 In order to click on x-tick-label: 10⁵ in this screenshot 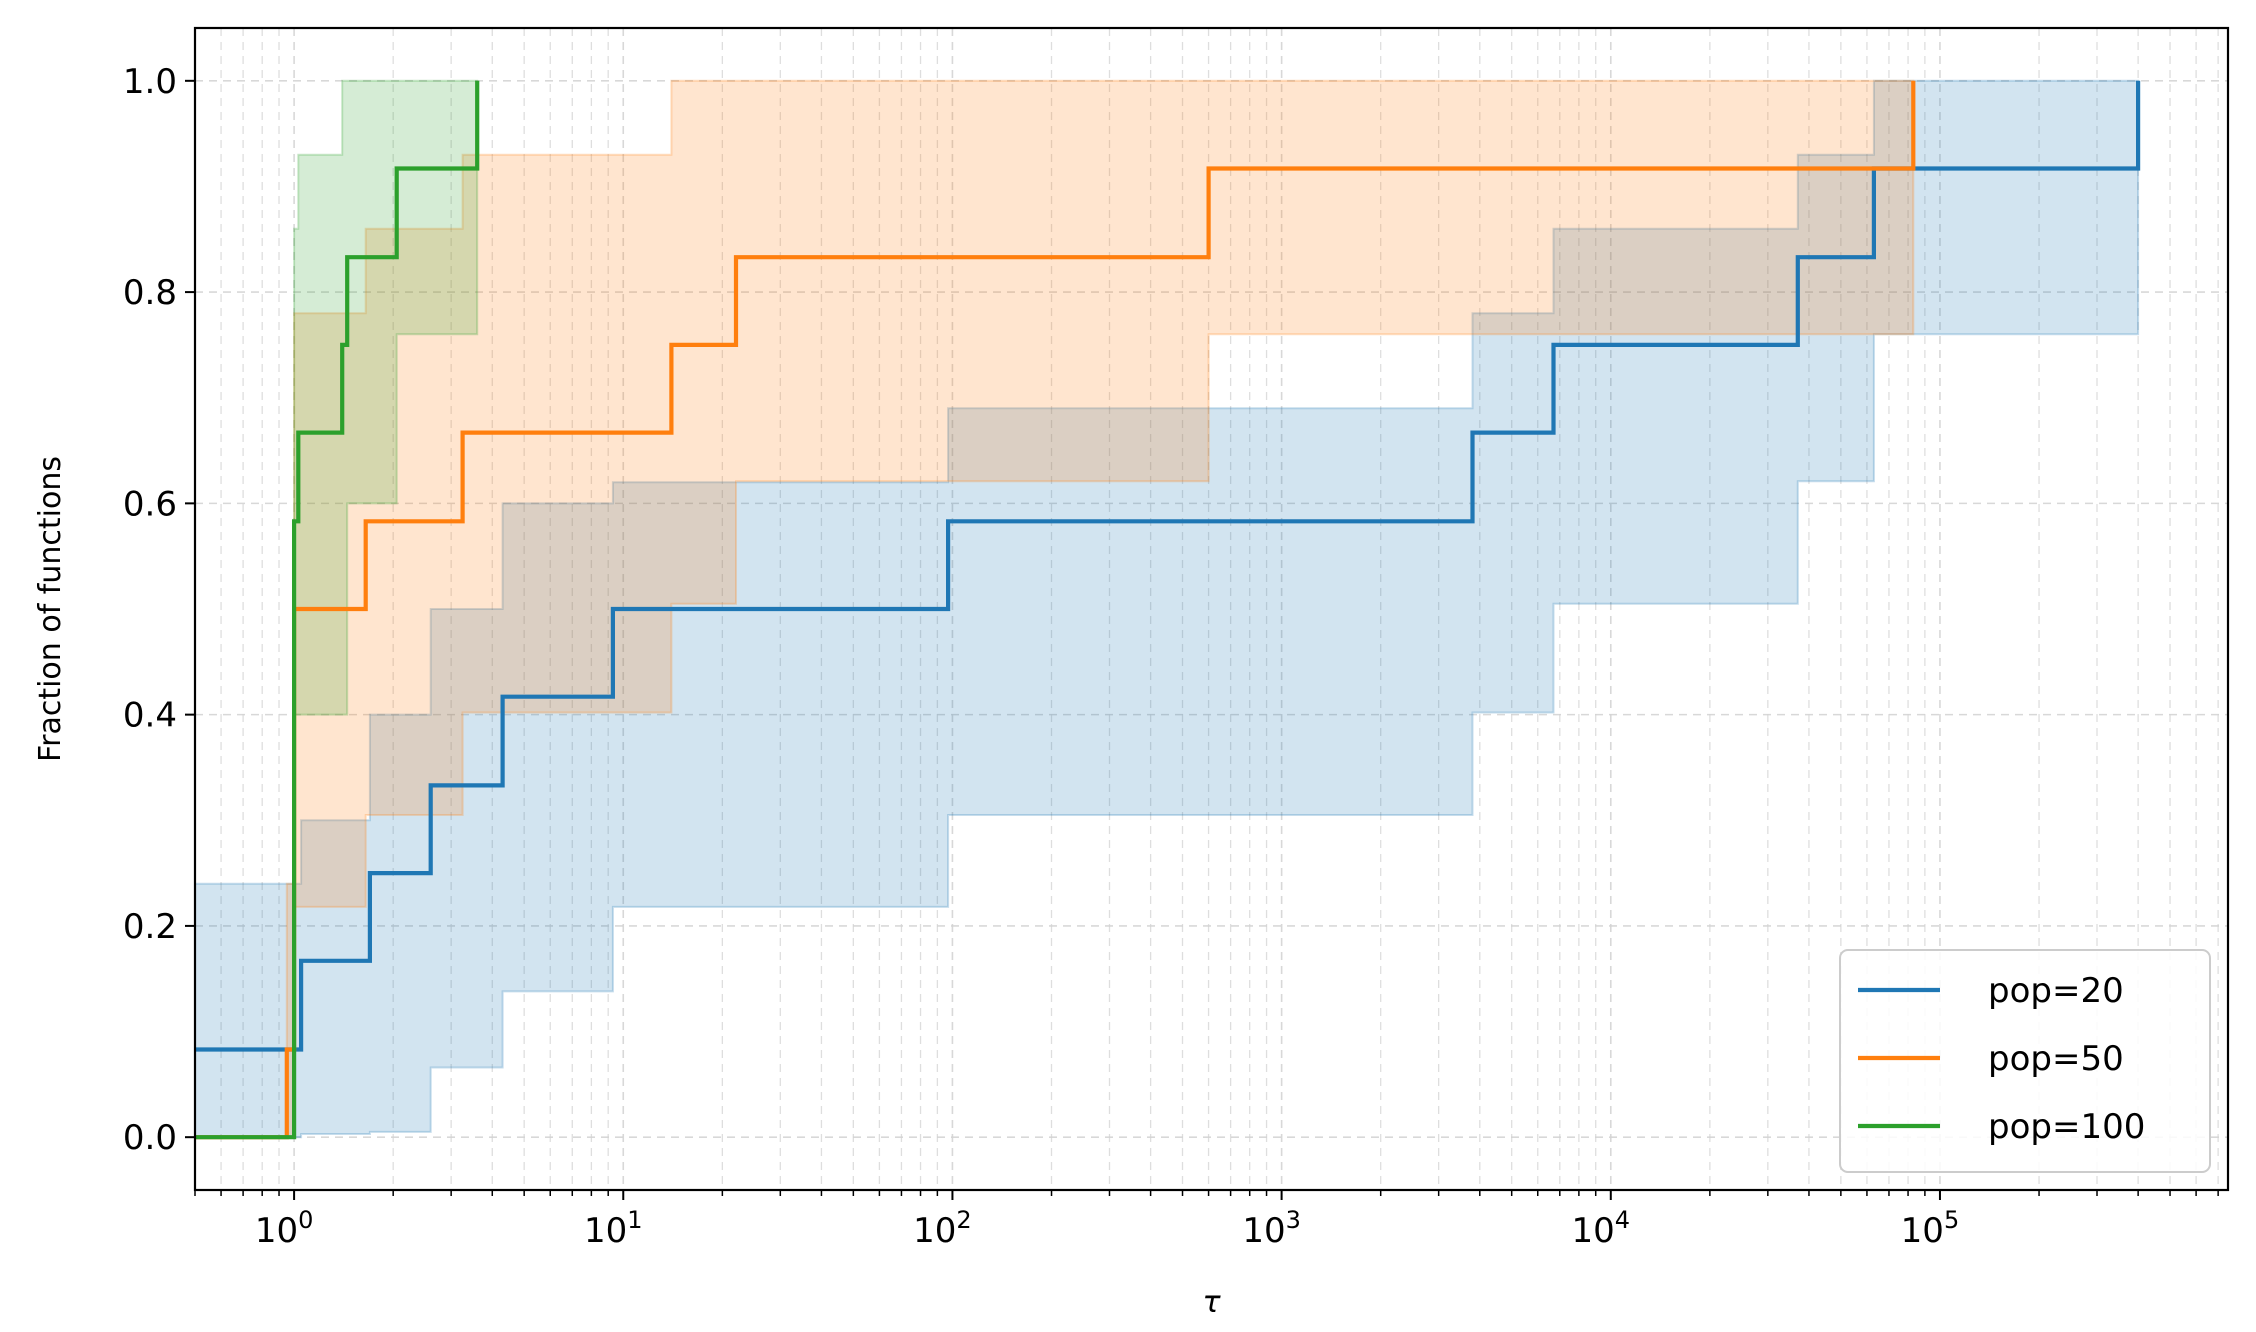, I will do `click(1930, 1228)`.